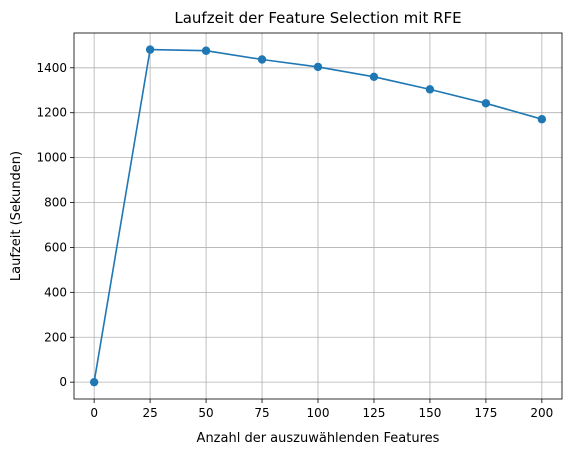 This screenshot has height=455, width=580. I want to click on x-tick-label: 100, so click(318, 413).